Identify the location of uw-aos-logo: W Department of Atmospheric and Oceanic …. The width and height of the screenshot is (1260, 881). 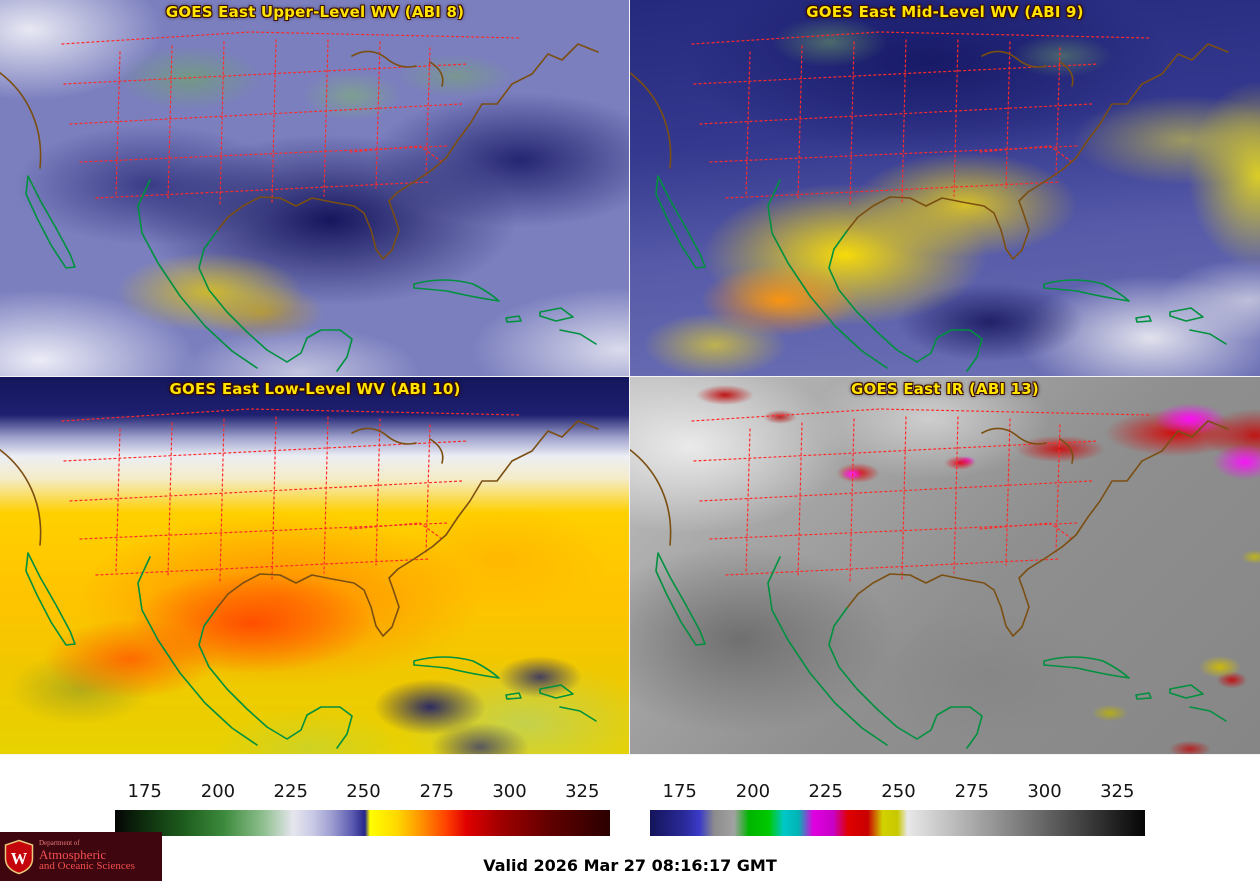
(81, 856).